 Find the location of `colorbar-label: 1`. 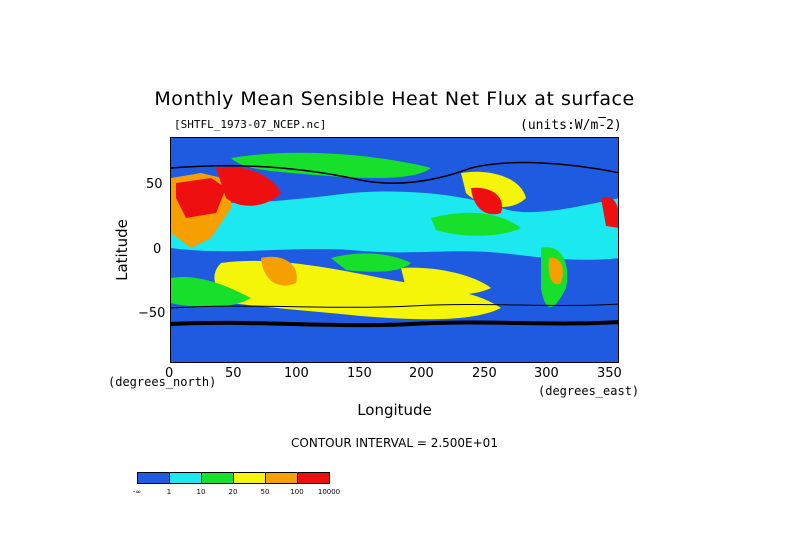

colorbar-label: 1 is located at coordinates (169, 492).